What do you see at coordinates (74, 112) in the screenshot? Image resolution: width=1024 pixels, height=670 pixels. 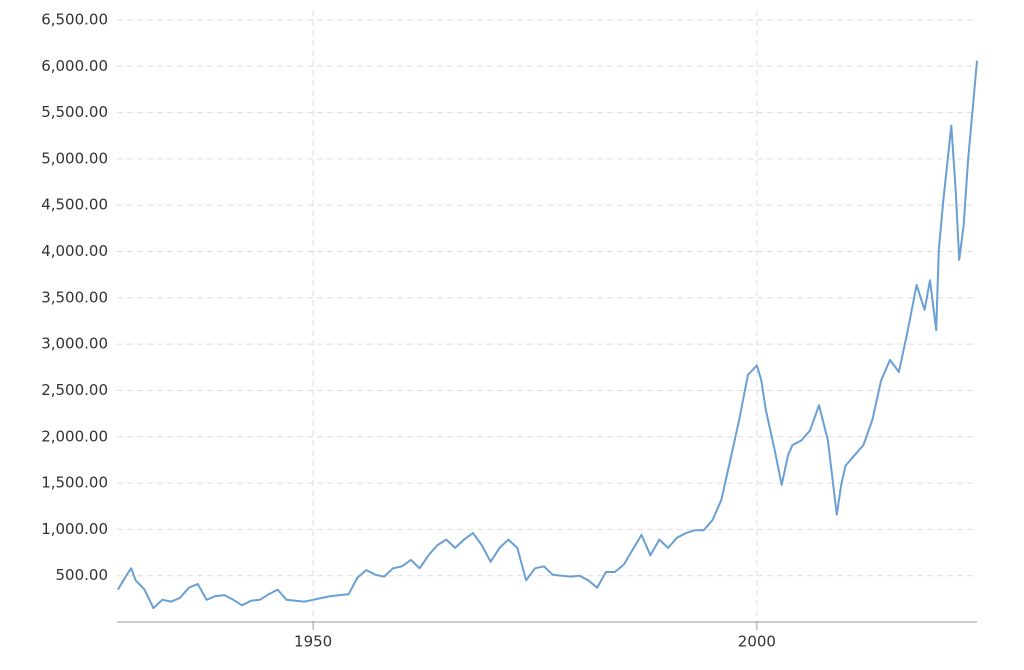 I see `y-tick-label: 5,500.00` at bounding box center [74, 112].